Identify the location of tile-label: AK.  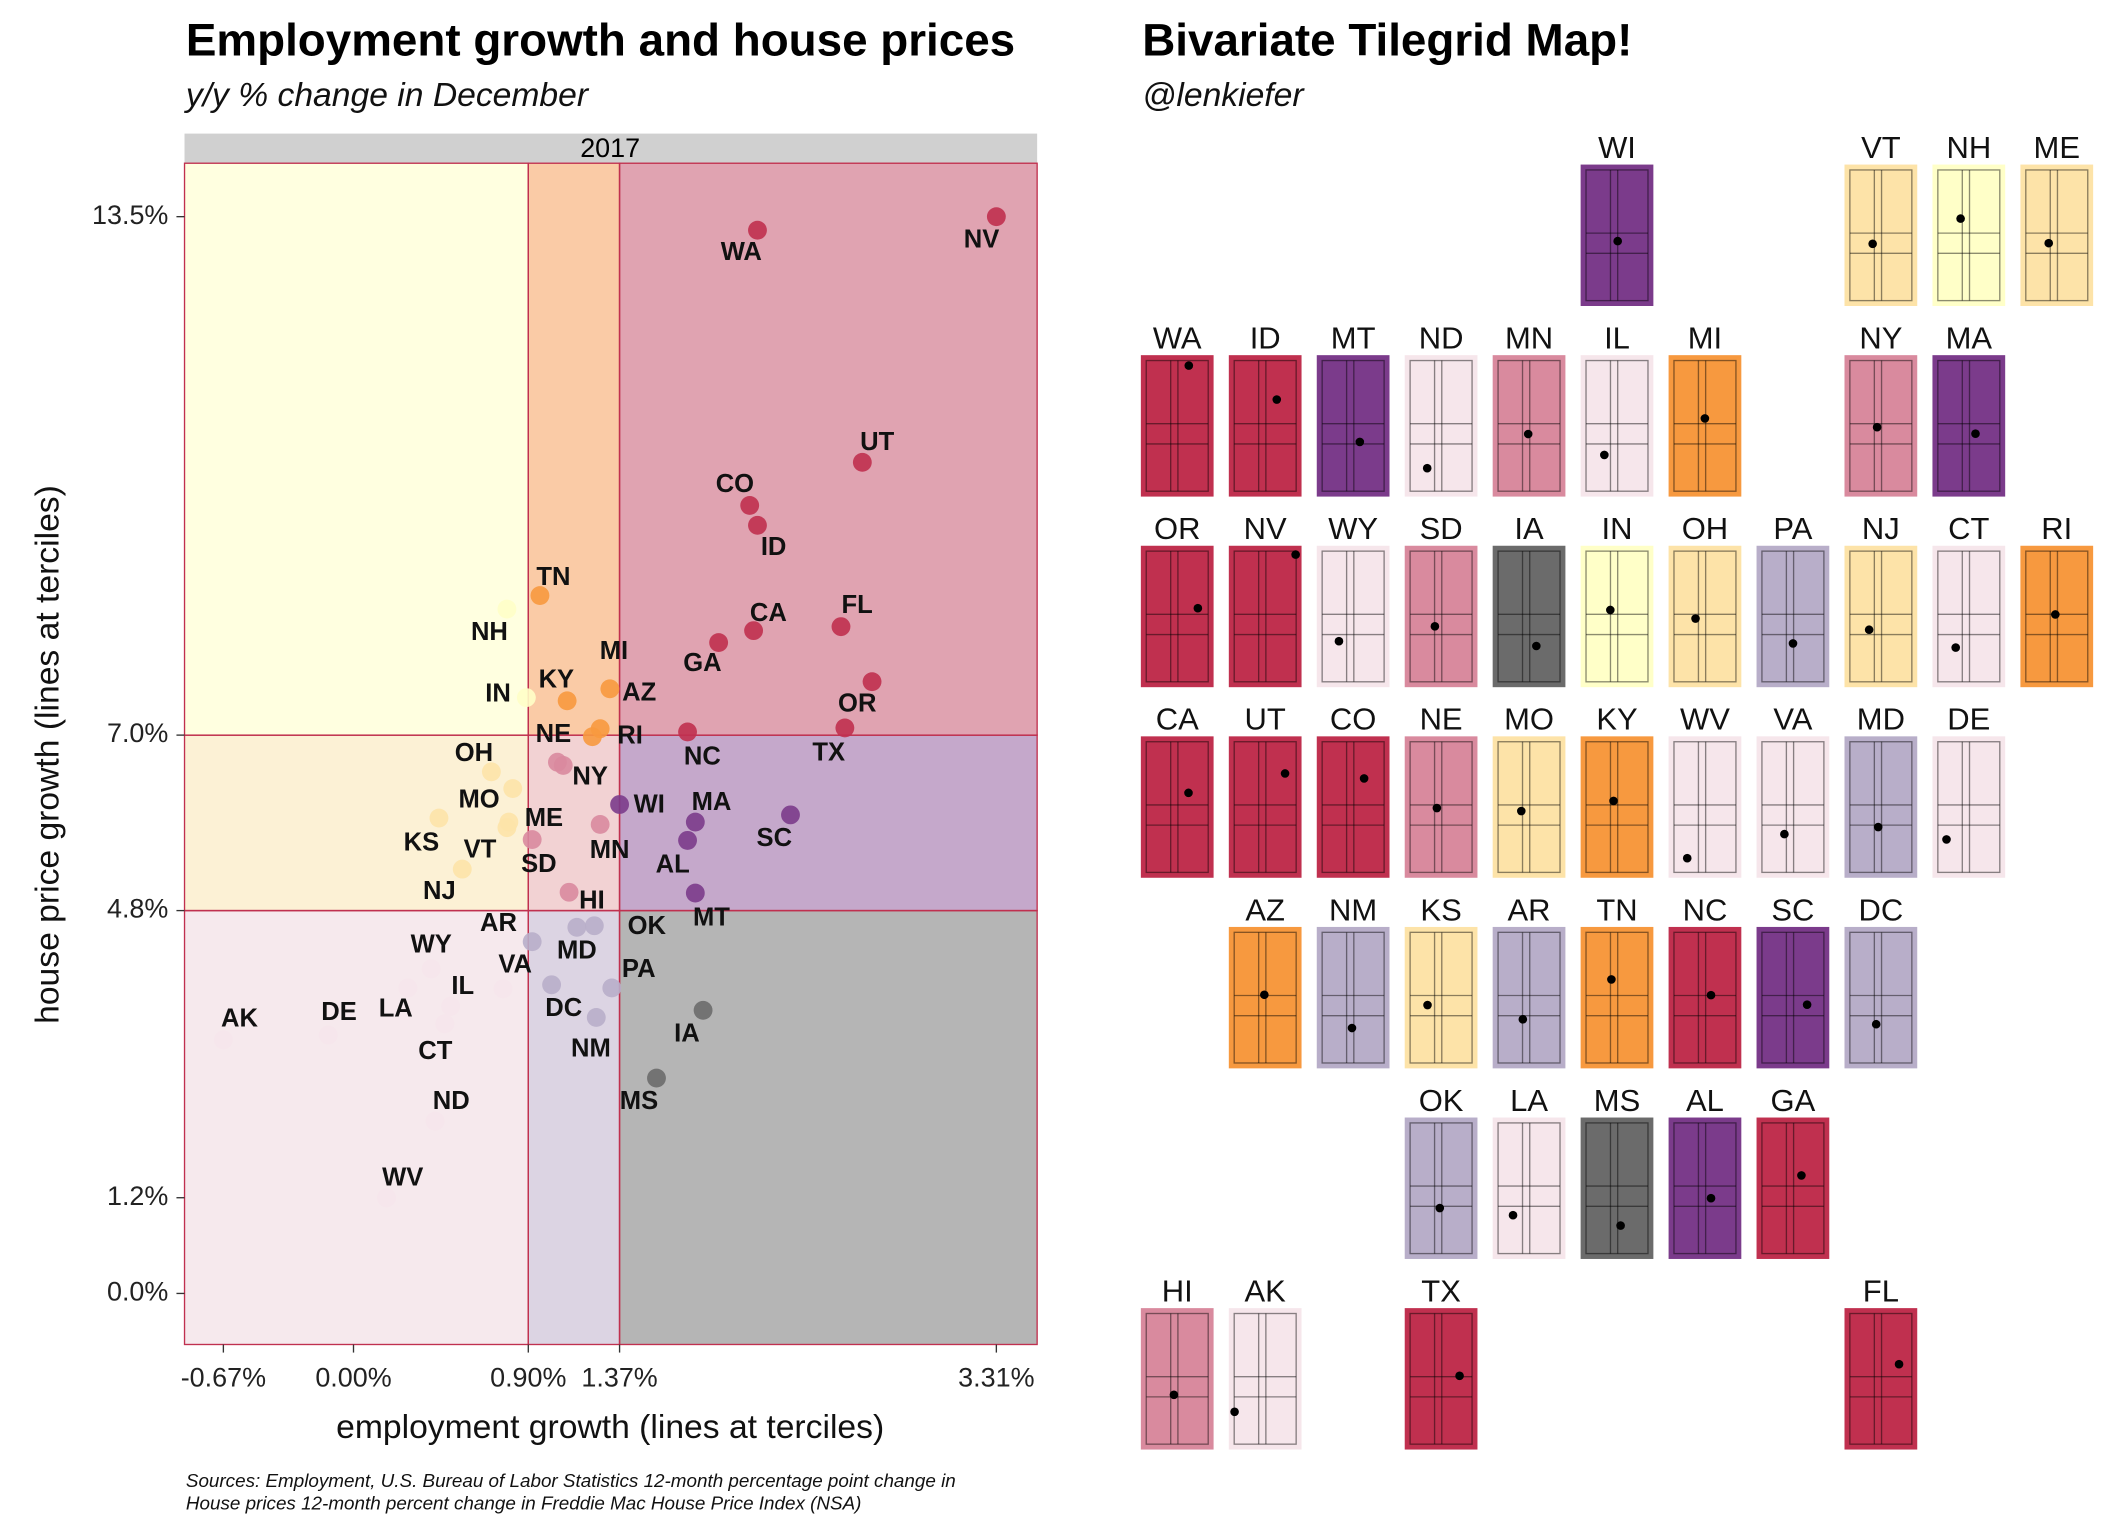
(1266, 1290).